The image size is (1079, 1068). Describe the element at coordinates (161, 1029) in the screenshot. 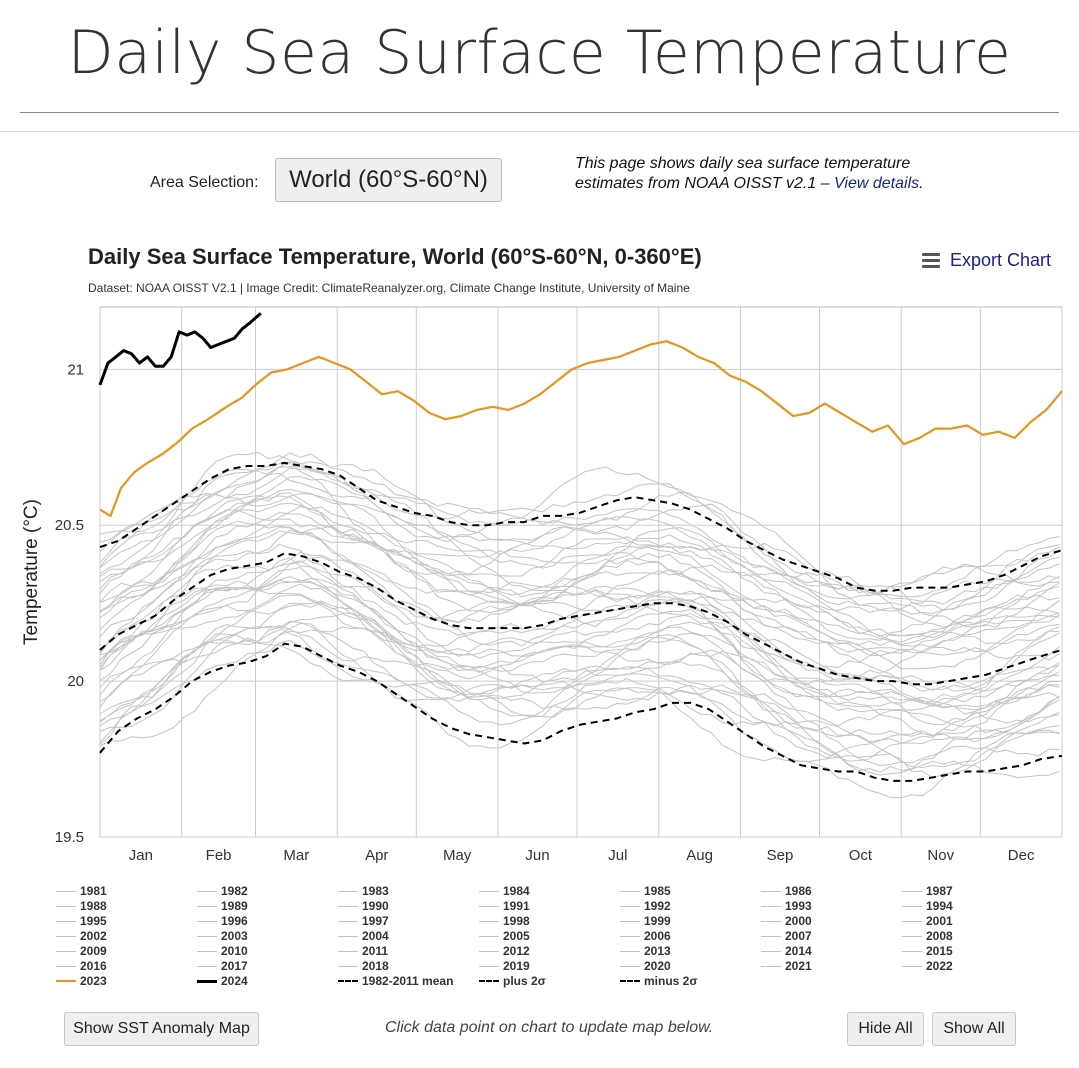

I see `show-sst-anomaly-map-button: Show SST Anomaly Map` at that location.